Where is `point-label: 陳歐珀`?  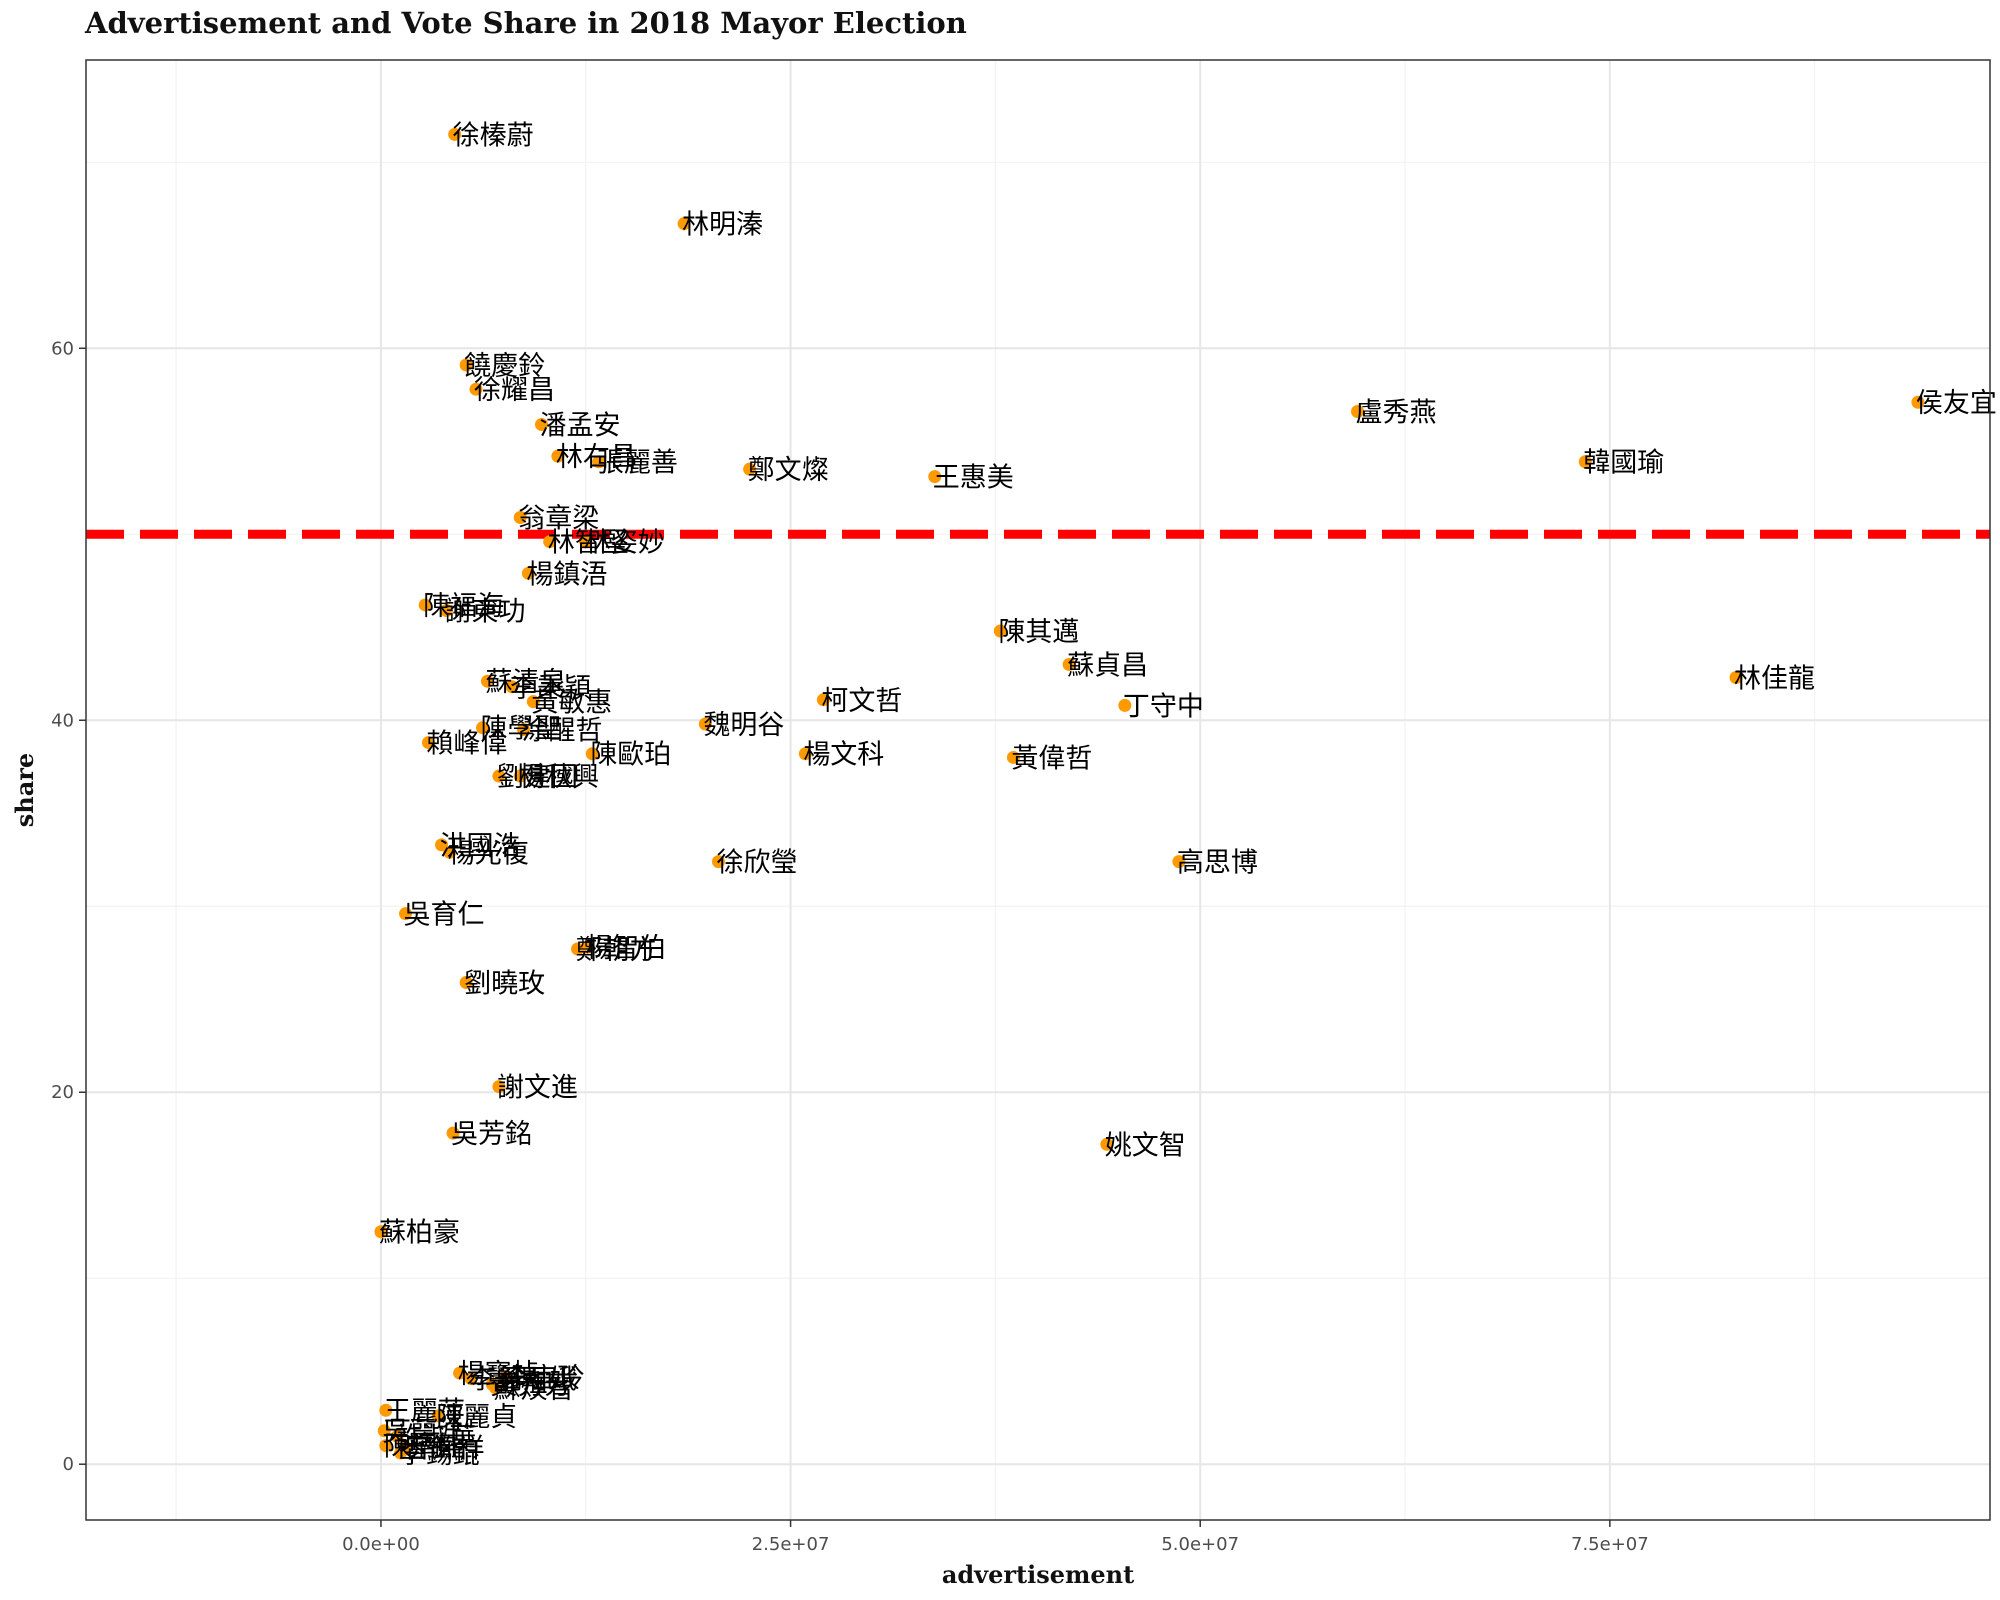 point-label: 陳歐珀 is located at coordinates (630, 755).